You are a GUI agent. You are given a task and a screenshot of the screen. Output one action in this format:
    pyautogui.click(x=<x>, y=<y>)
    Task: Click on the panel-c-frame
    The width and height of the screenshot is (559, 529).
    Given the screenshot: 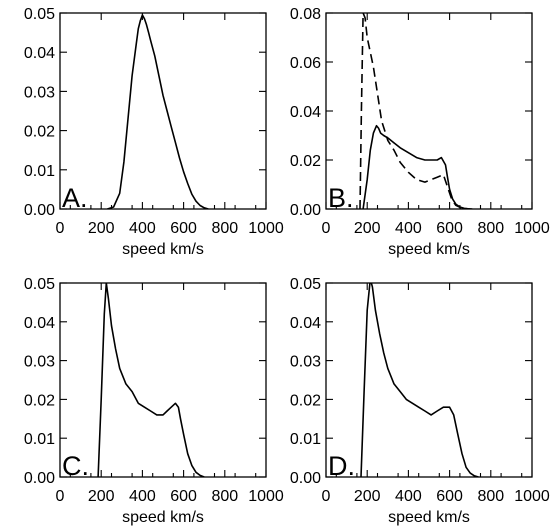 What is the action you would take?
    pyautogui.click(x=163, y=380)
    